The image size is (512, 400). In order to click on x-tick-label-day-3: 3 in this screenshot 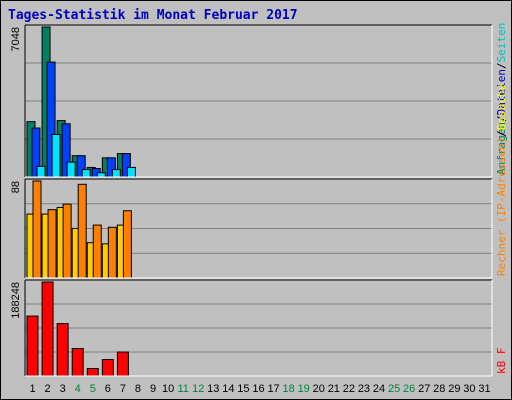, I will do `click(63, 389)`.